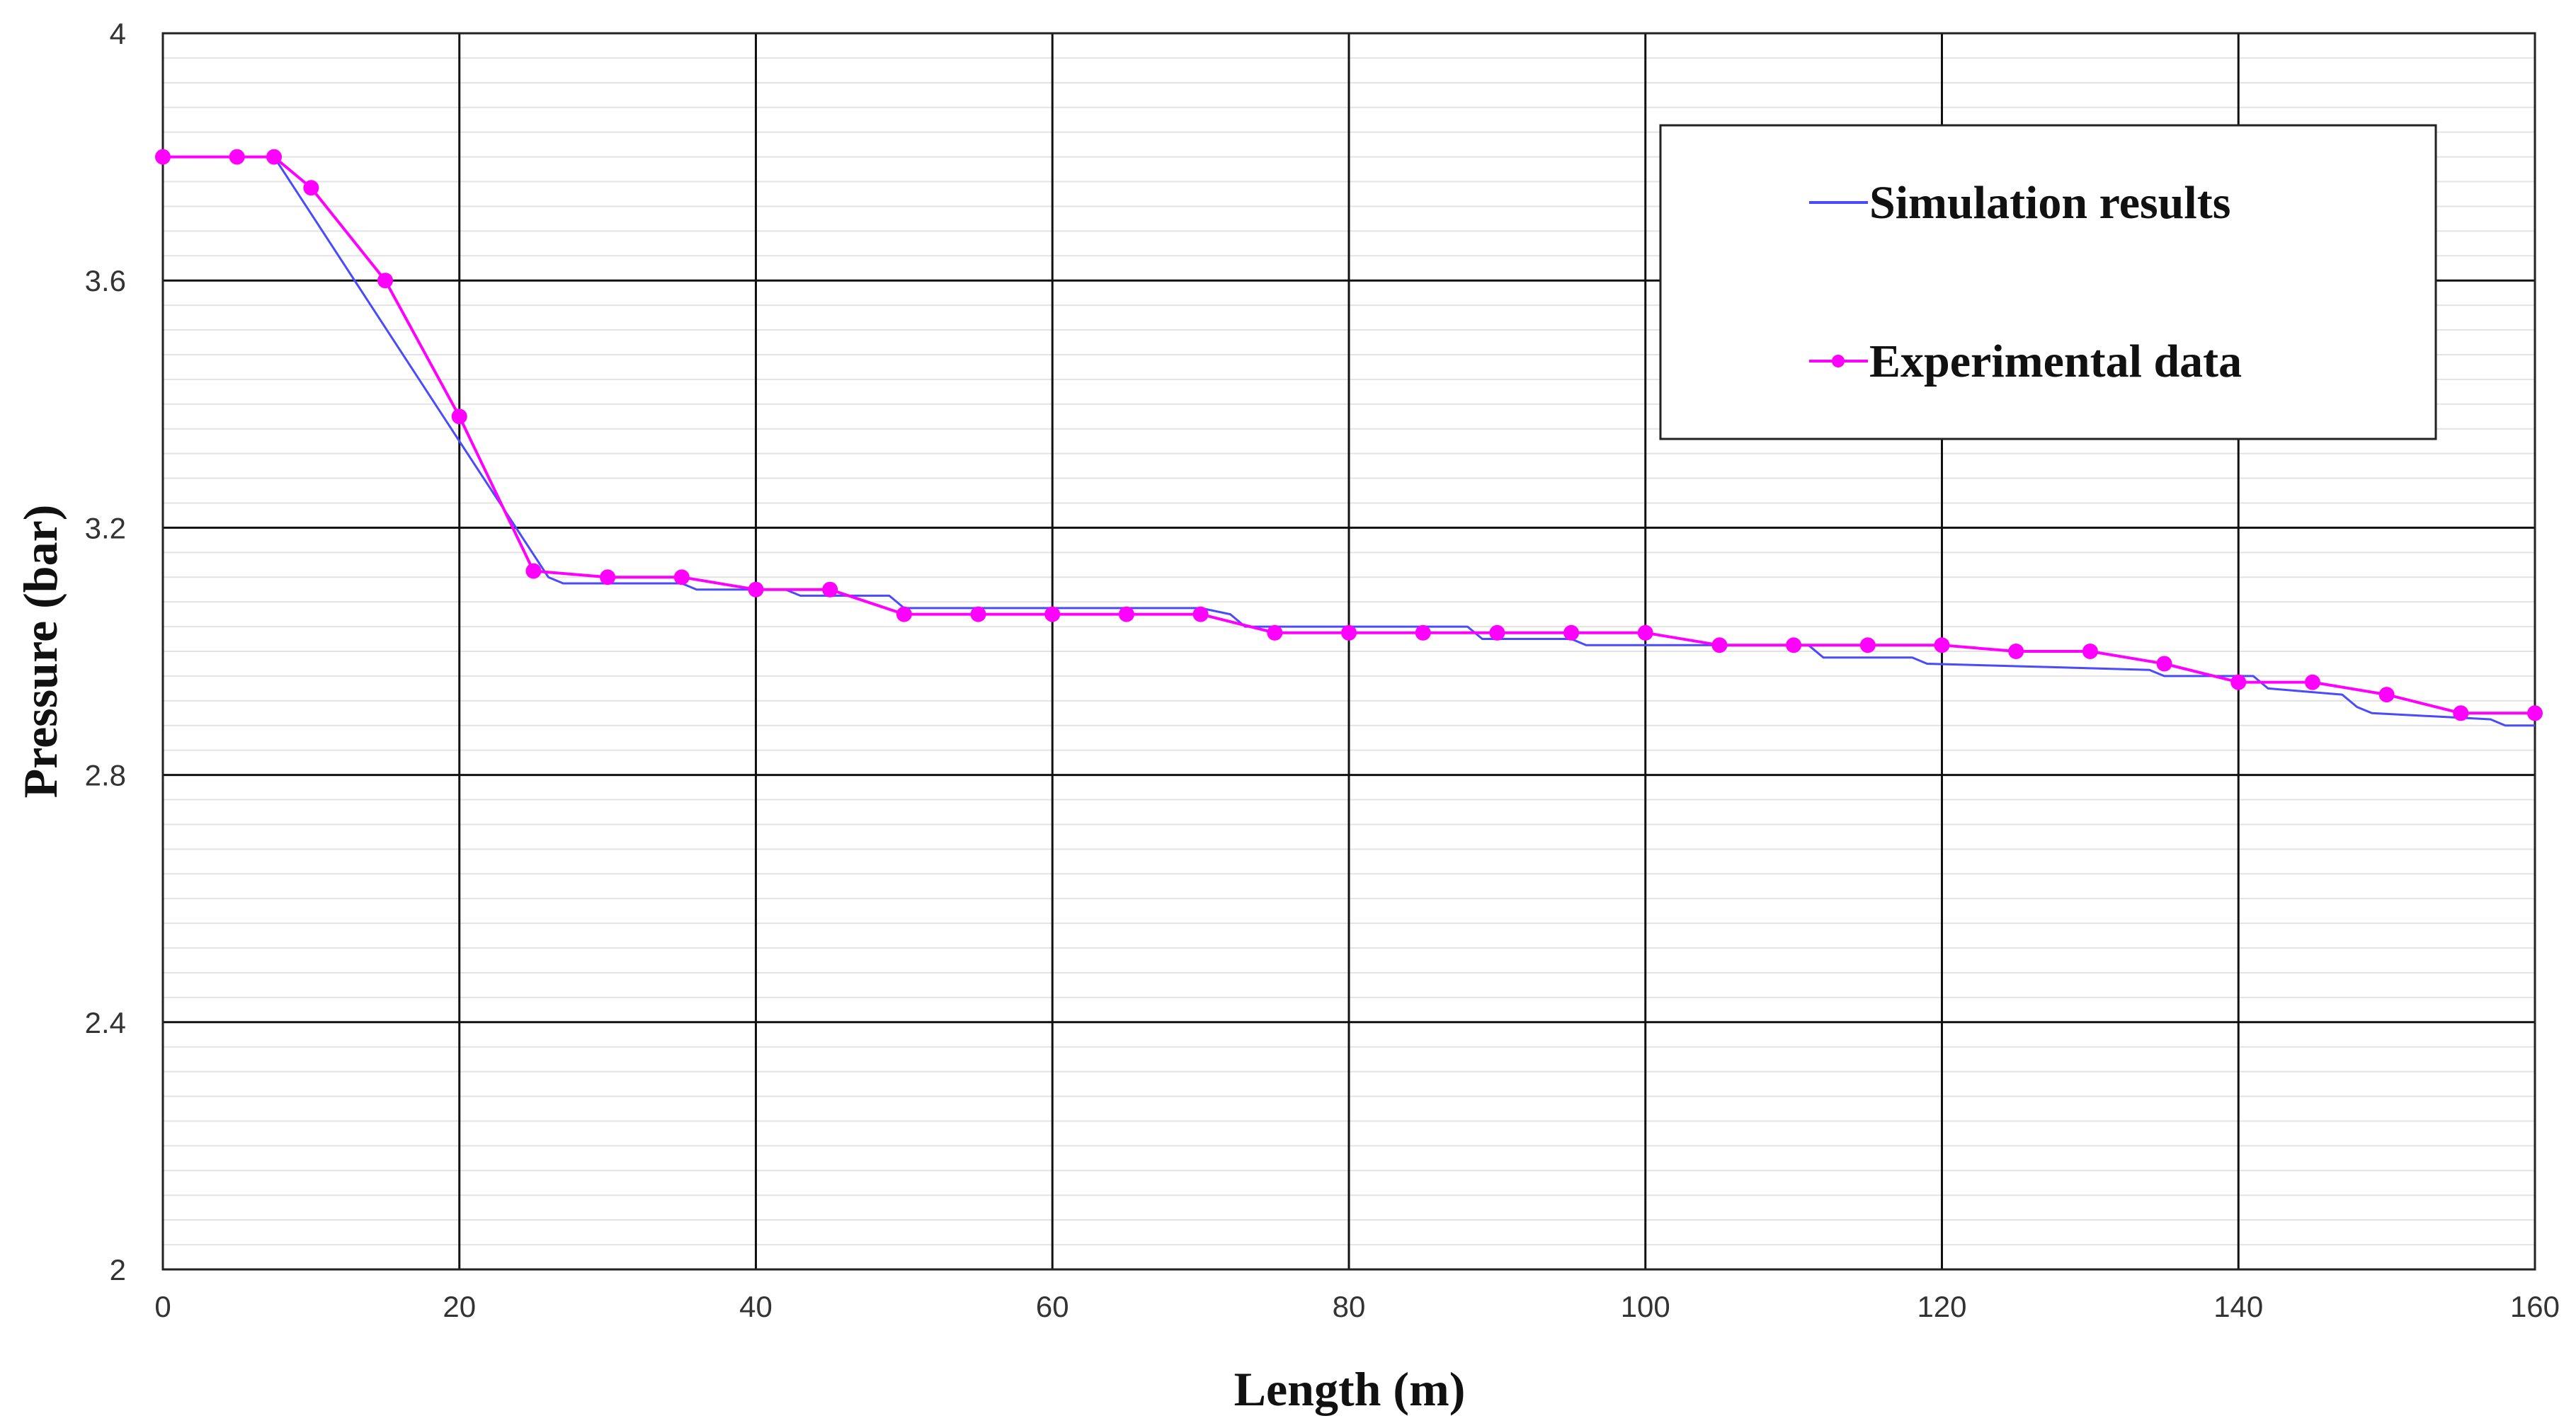  I want to click on legend-marker-experimental, so click(1838, 361).